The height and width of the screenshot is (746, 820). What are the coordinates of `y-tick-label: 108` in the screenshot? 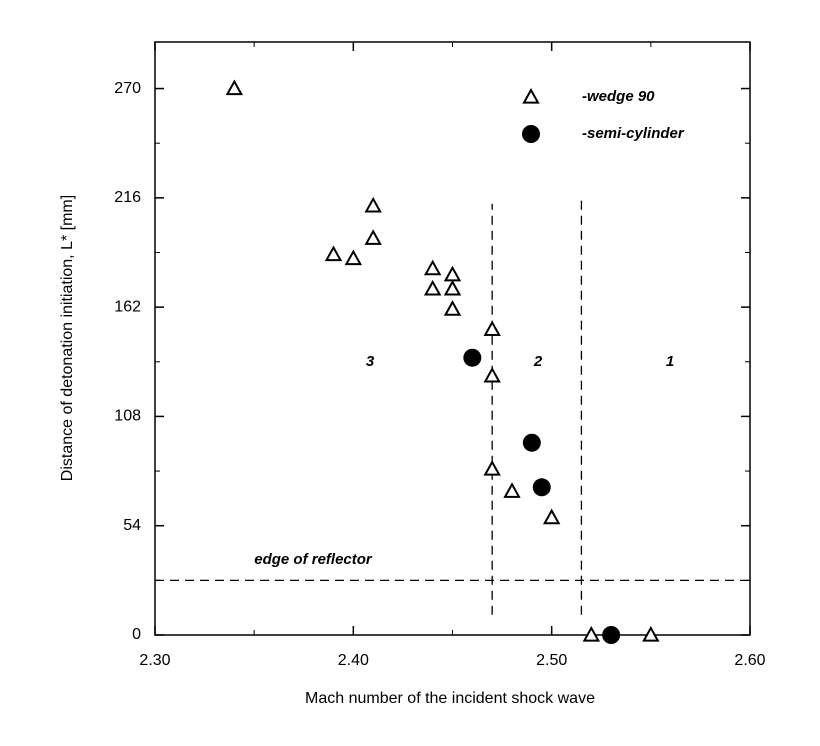 It's located at (127, 416).